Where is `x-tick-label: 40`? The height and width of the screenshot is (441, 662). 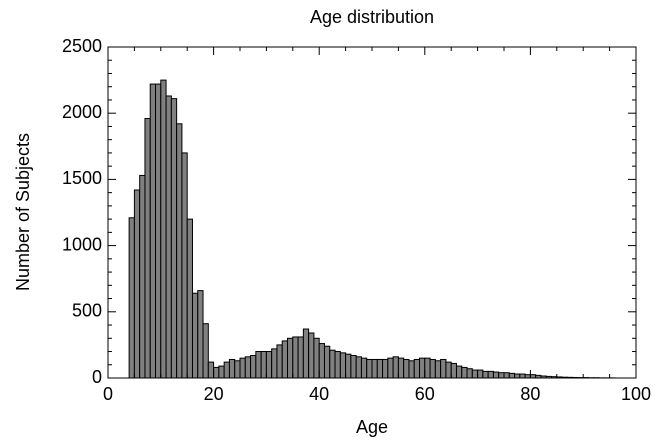
x-tick-label: 40 is located at coordinates (319, 394).